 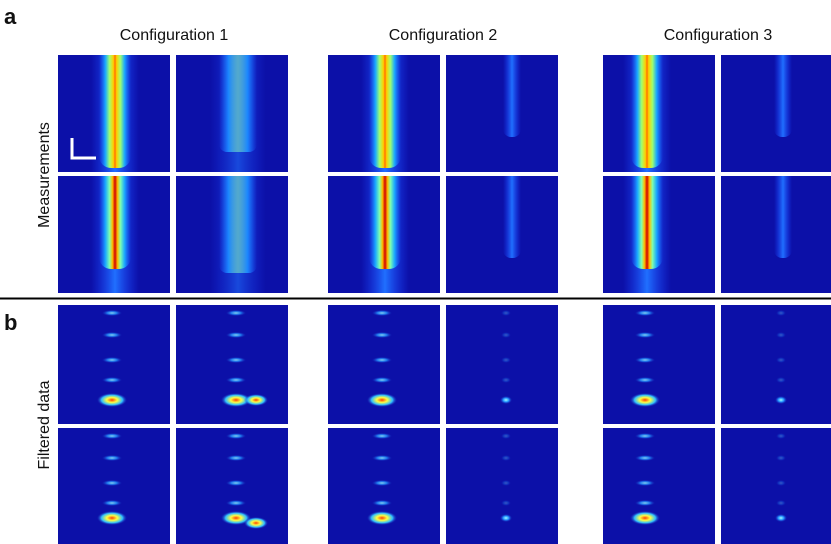 What do you see at coordinates (443, 35) in the screenshot?
I see `column-title: Configuration 2` at bounding box center [443, 35].